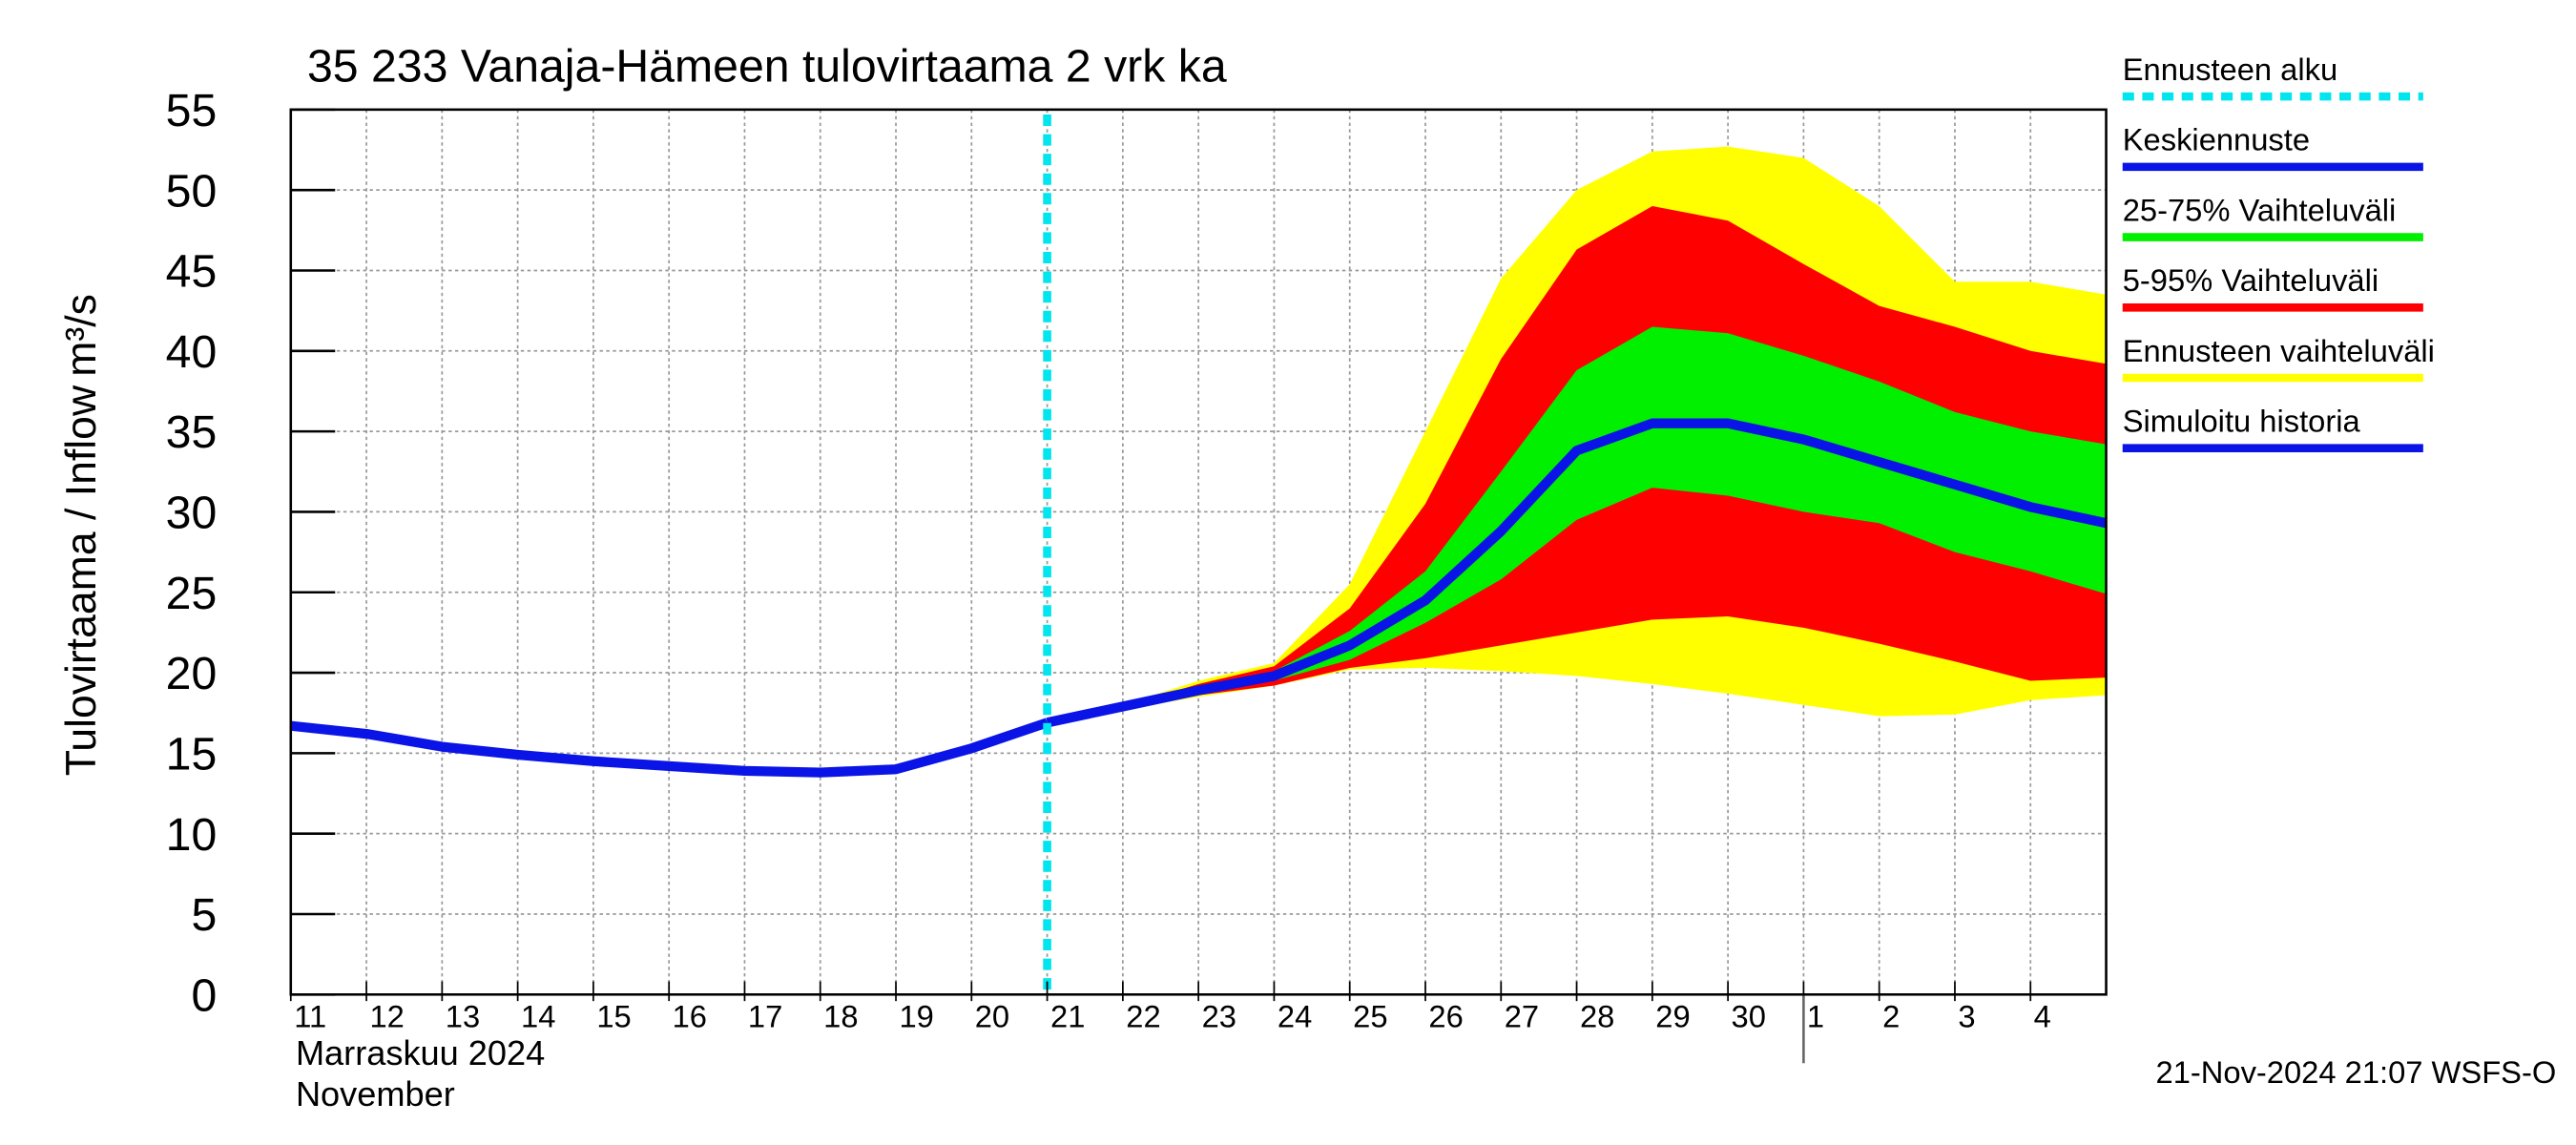  I want to click on y-tick-label: 20, so click(192, 674).